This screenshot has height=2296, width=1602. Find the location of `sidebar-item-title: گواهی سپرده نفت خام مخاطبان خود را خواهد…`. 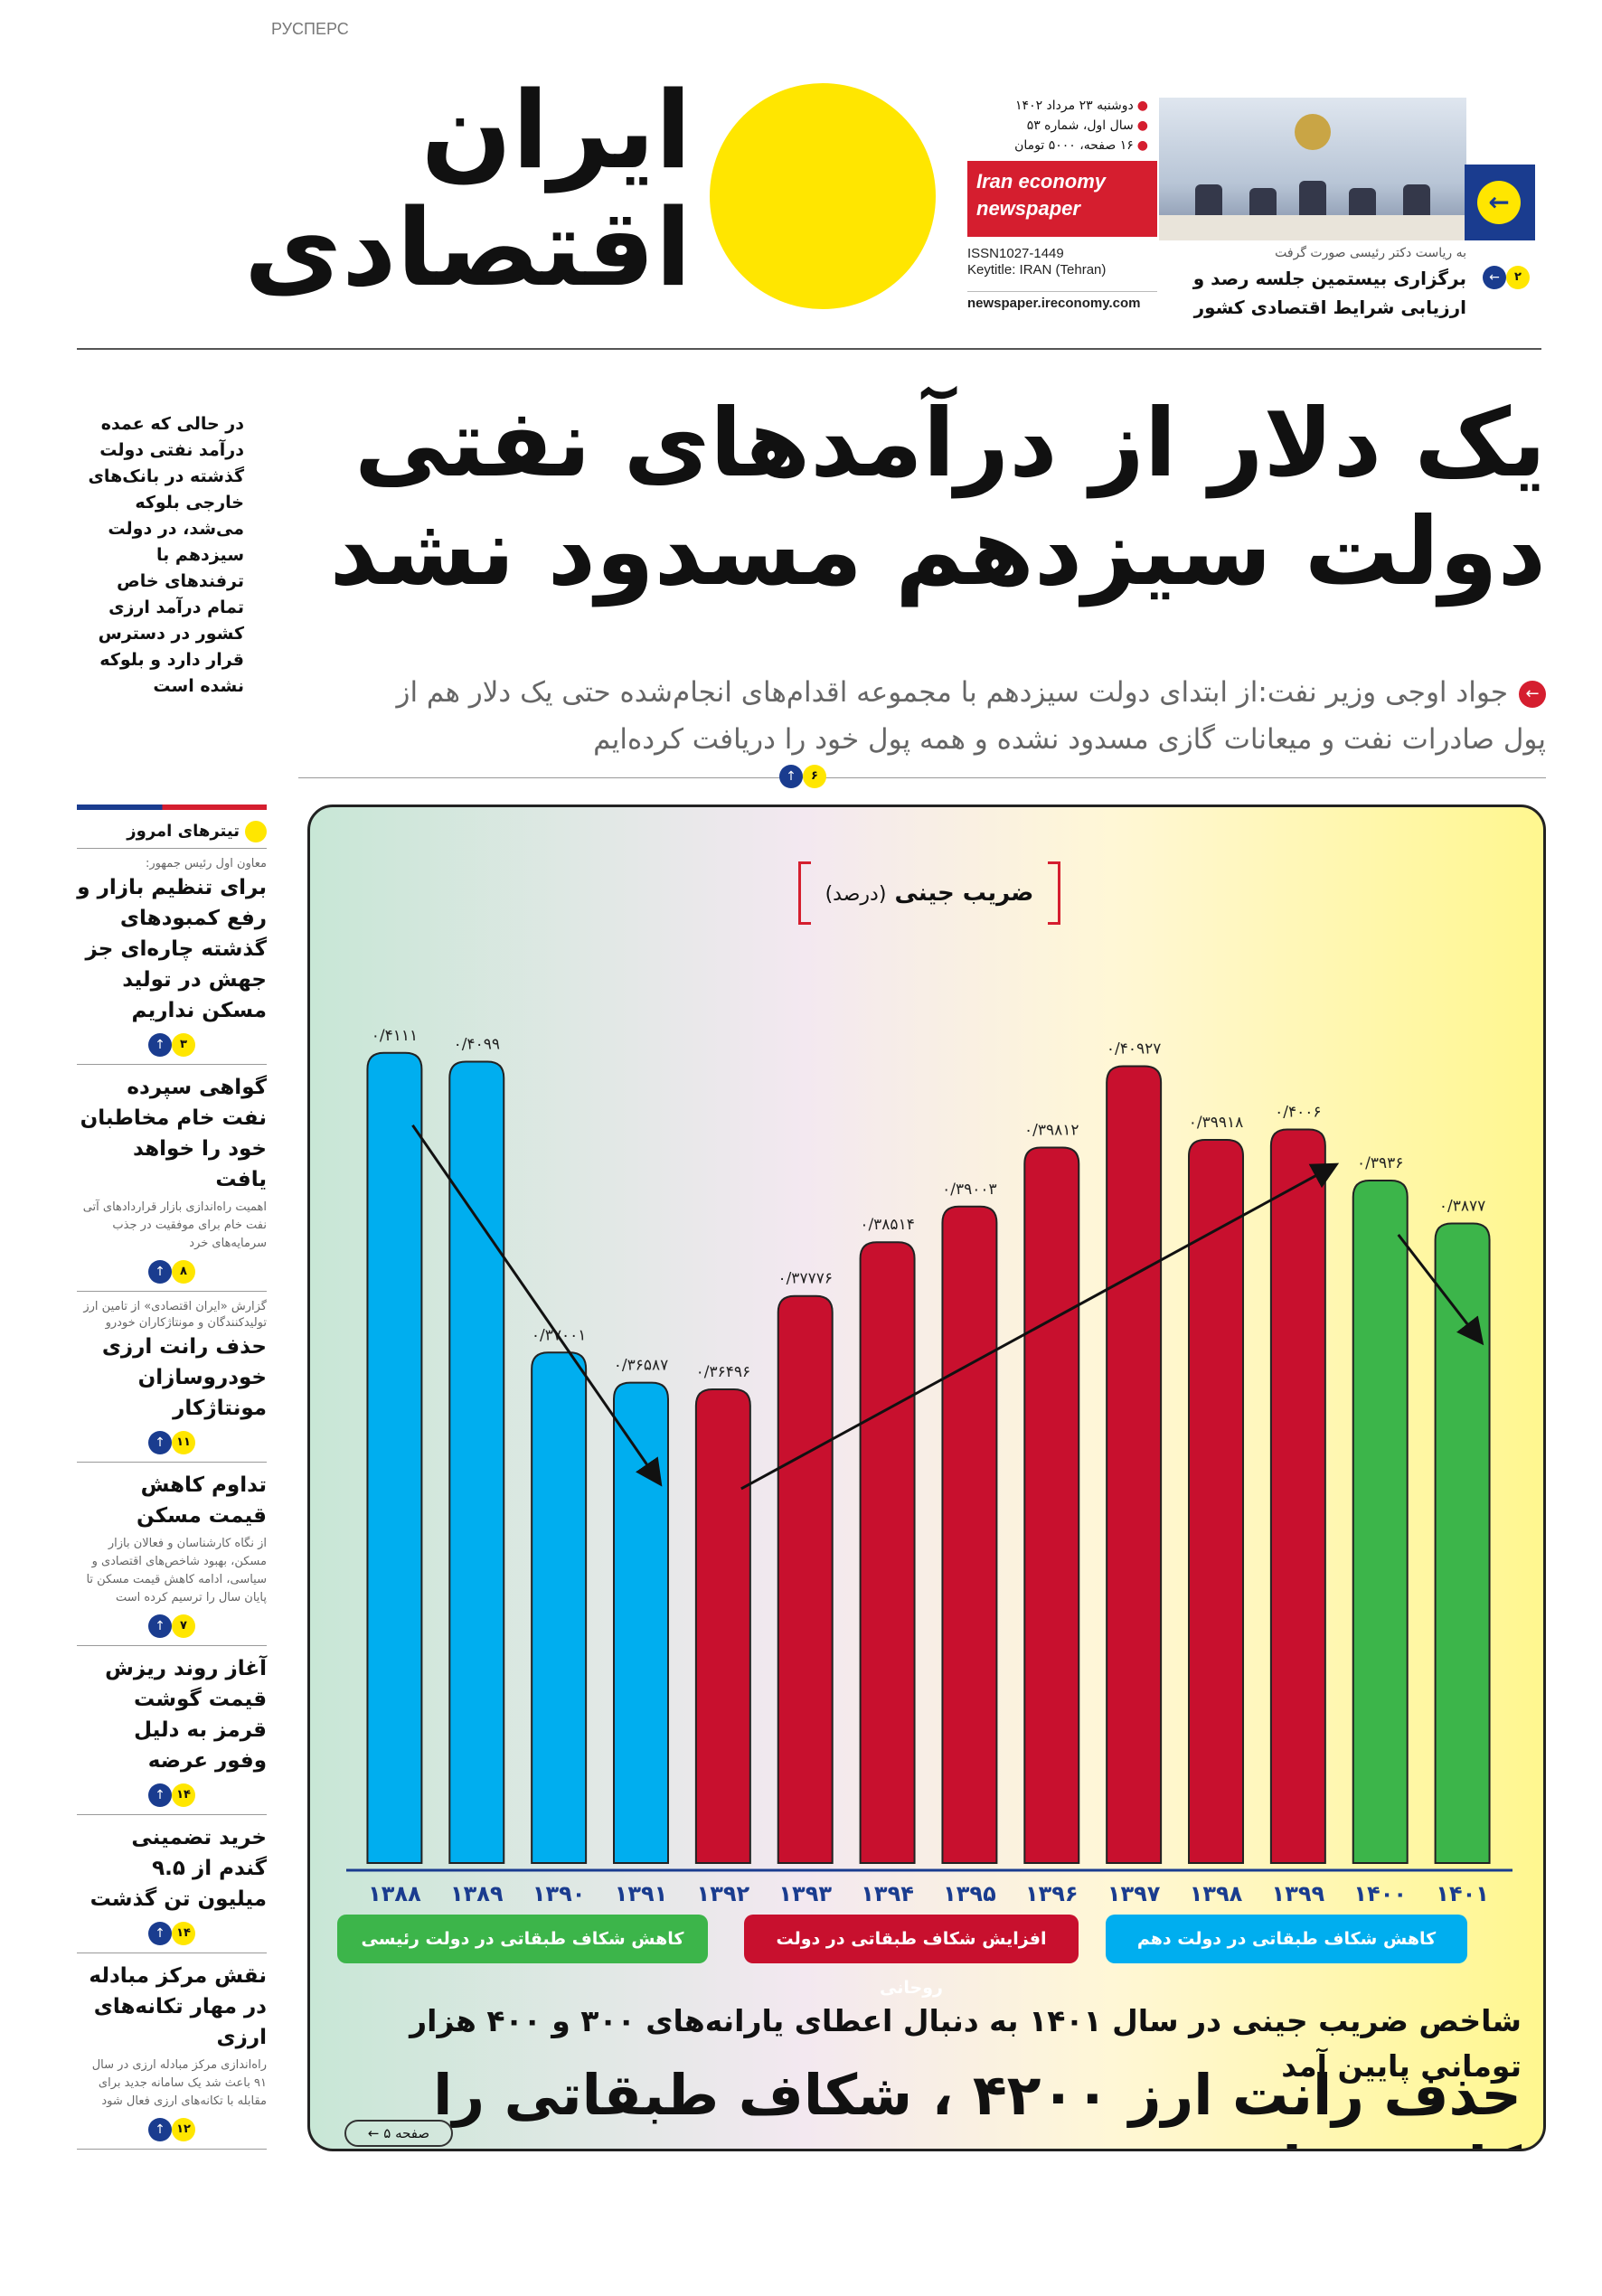

sidebar-item-title: گواهی سپرده نفت خام مخاطبان خود را خواهد… is located at coordinates (173, 1133).